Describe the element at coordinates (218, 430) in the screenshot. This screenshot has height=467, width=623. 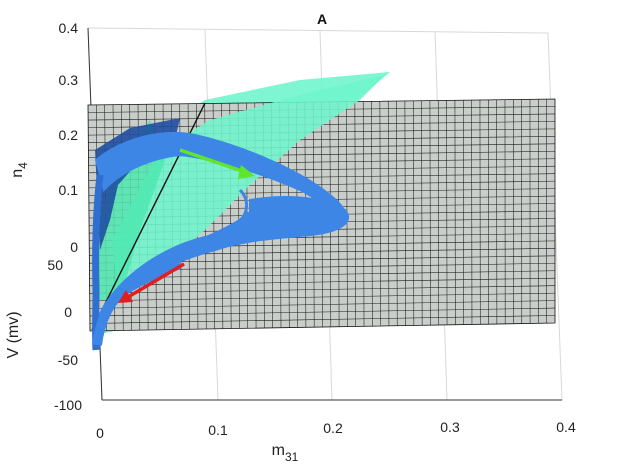
I see `m31-tick-label: 0.1` at that location.